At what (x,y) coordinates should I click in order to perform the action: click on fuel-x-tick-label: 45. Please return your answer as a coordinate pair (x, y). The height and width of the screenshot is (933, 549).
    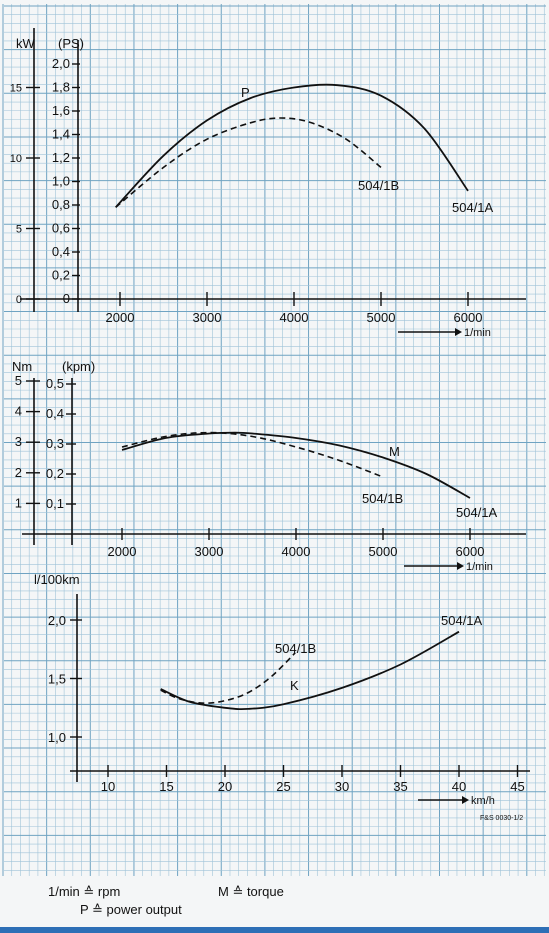
    Looking at the image, I should click on (517, 786).